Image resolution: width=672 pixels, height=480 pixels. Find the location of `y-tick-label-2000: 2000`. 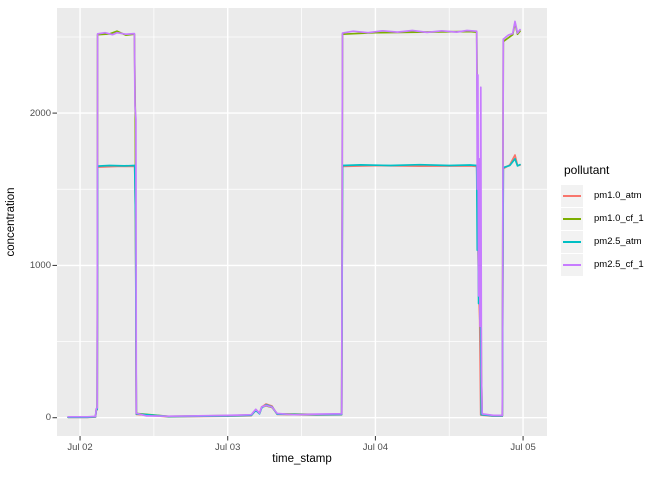

y-tick-label-2000: 2000 is located at coordinates (40, 113).